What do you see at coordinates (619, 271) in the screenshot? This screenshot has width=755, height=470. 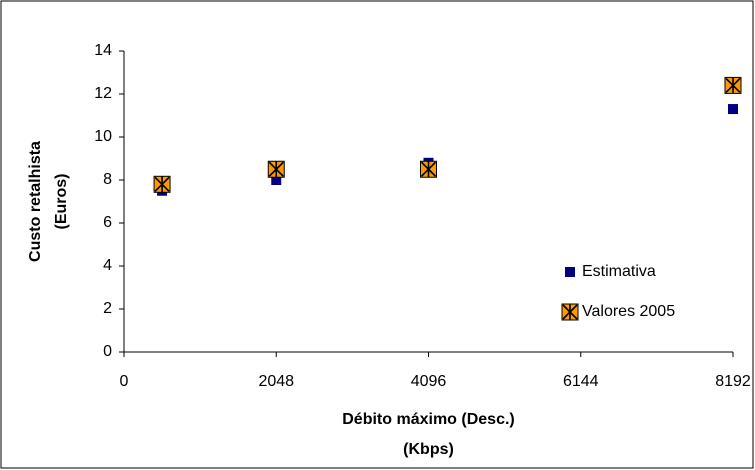 I see `legend-label: Estimativa` at bounding box center [619, 271].